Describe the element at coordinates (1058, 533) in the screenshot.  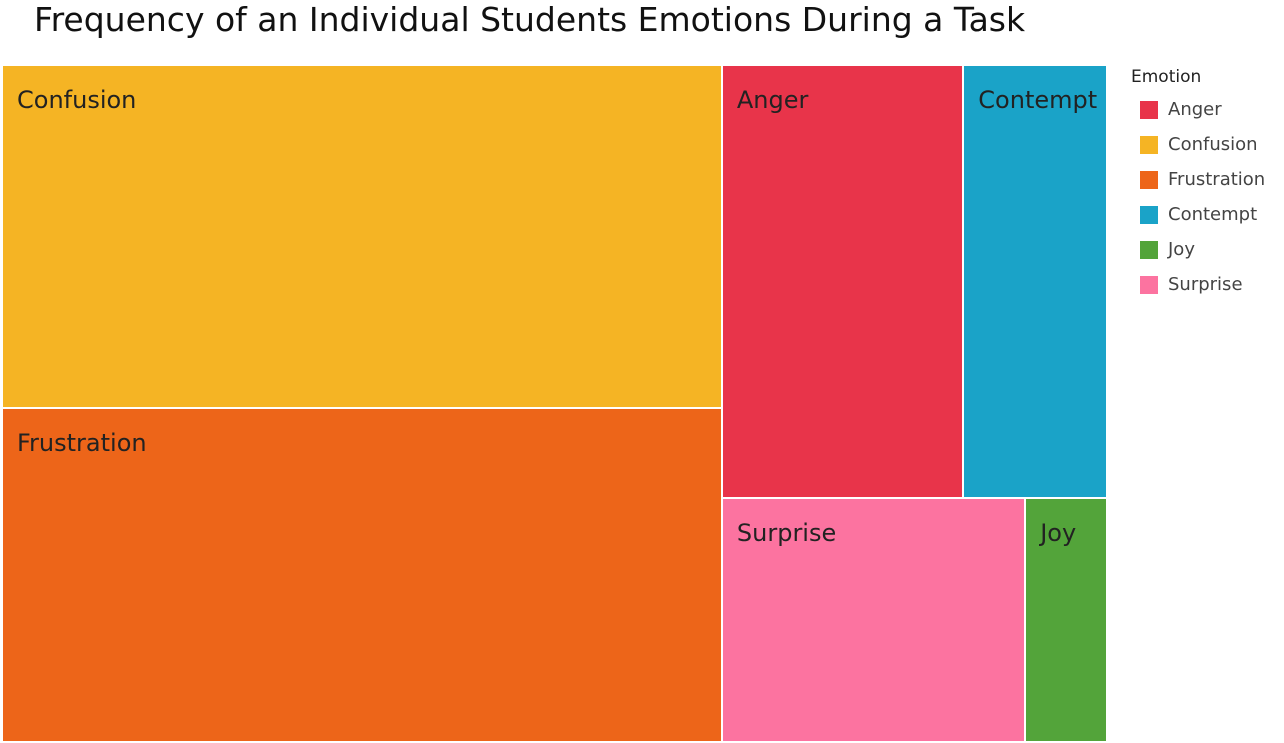
I see `treemap-tile-label: Joy` at that location.